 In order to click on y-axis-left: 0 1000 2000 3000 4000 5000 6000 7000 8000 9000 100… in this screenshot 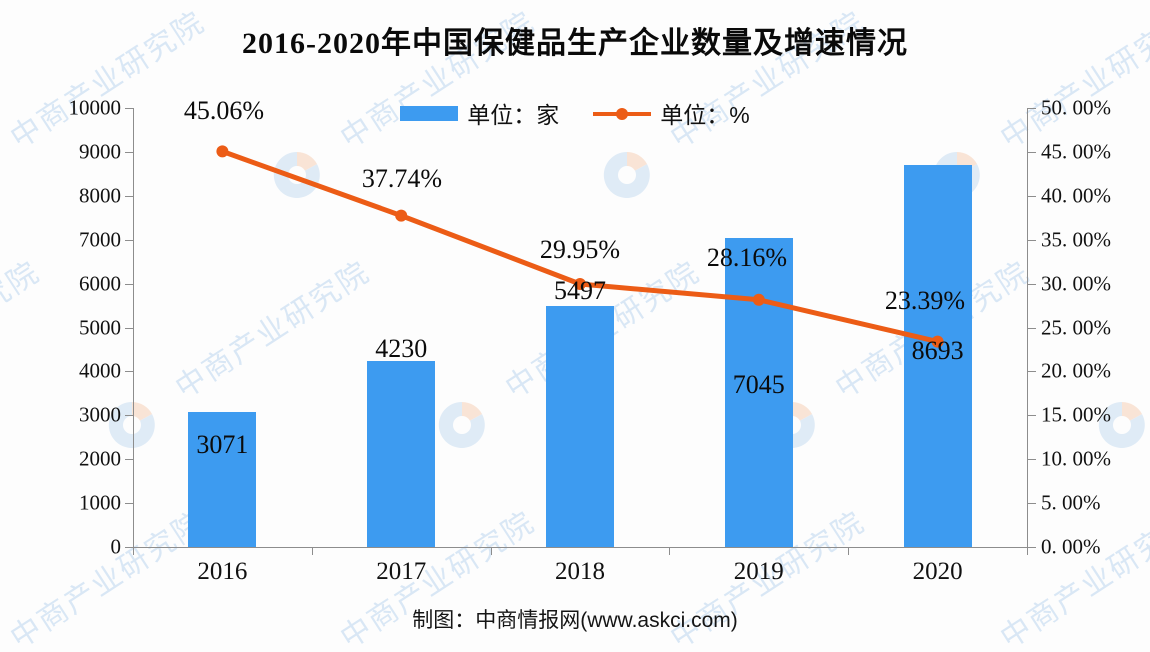, I will do `click(61, 326)`.